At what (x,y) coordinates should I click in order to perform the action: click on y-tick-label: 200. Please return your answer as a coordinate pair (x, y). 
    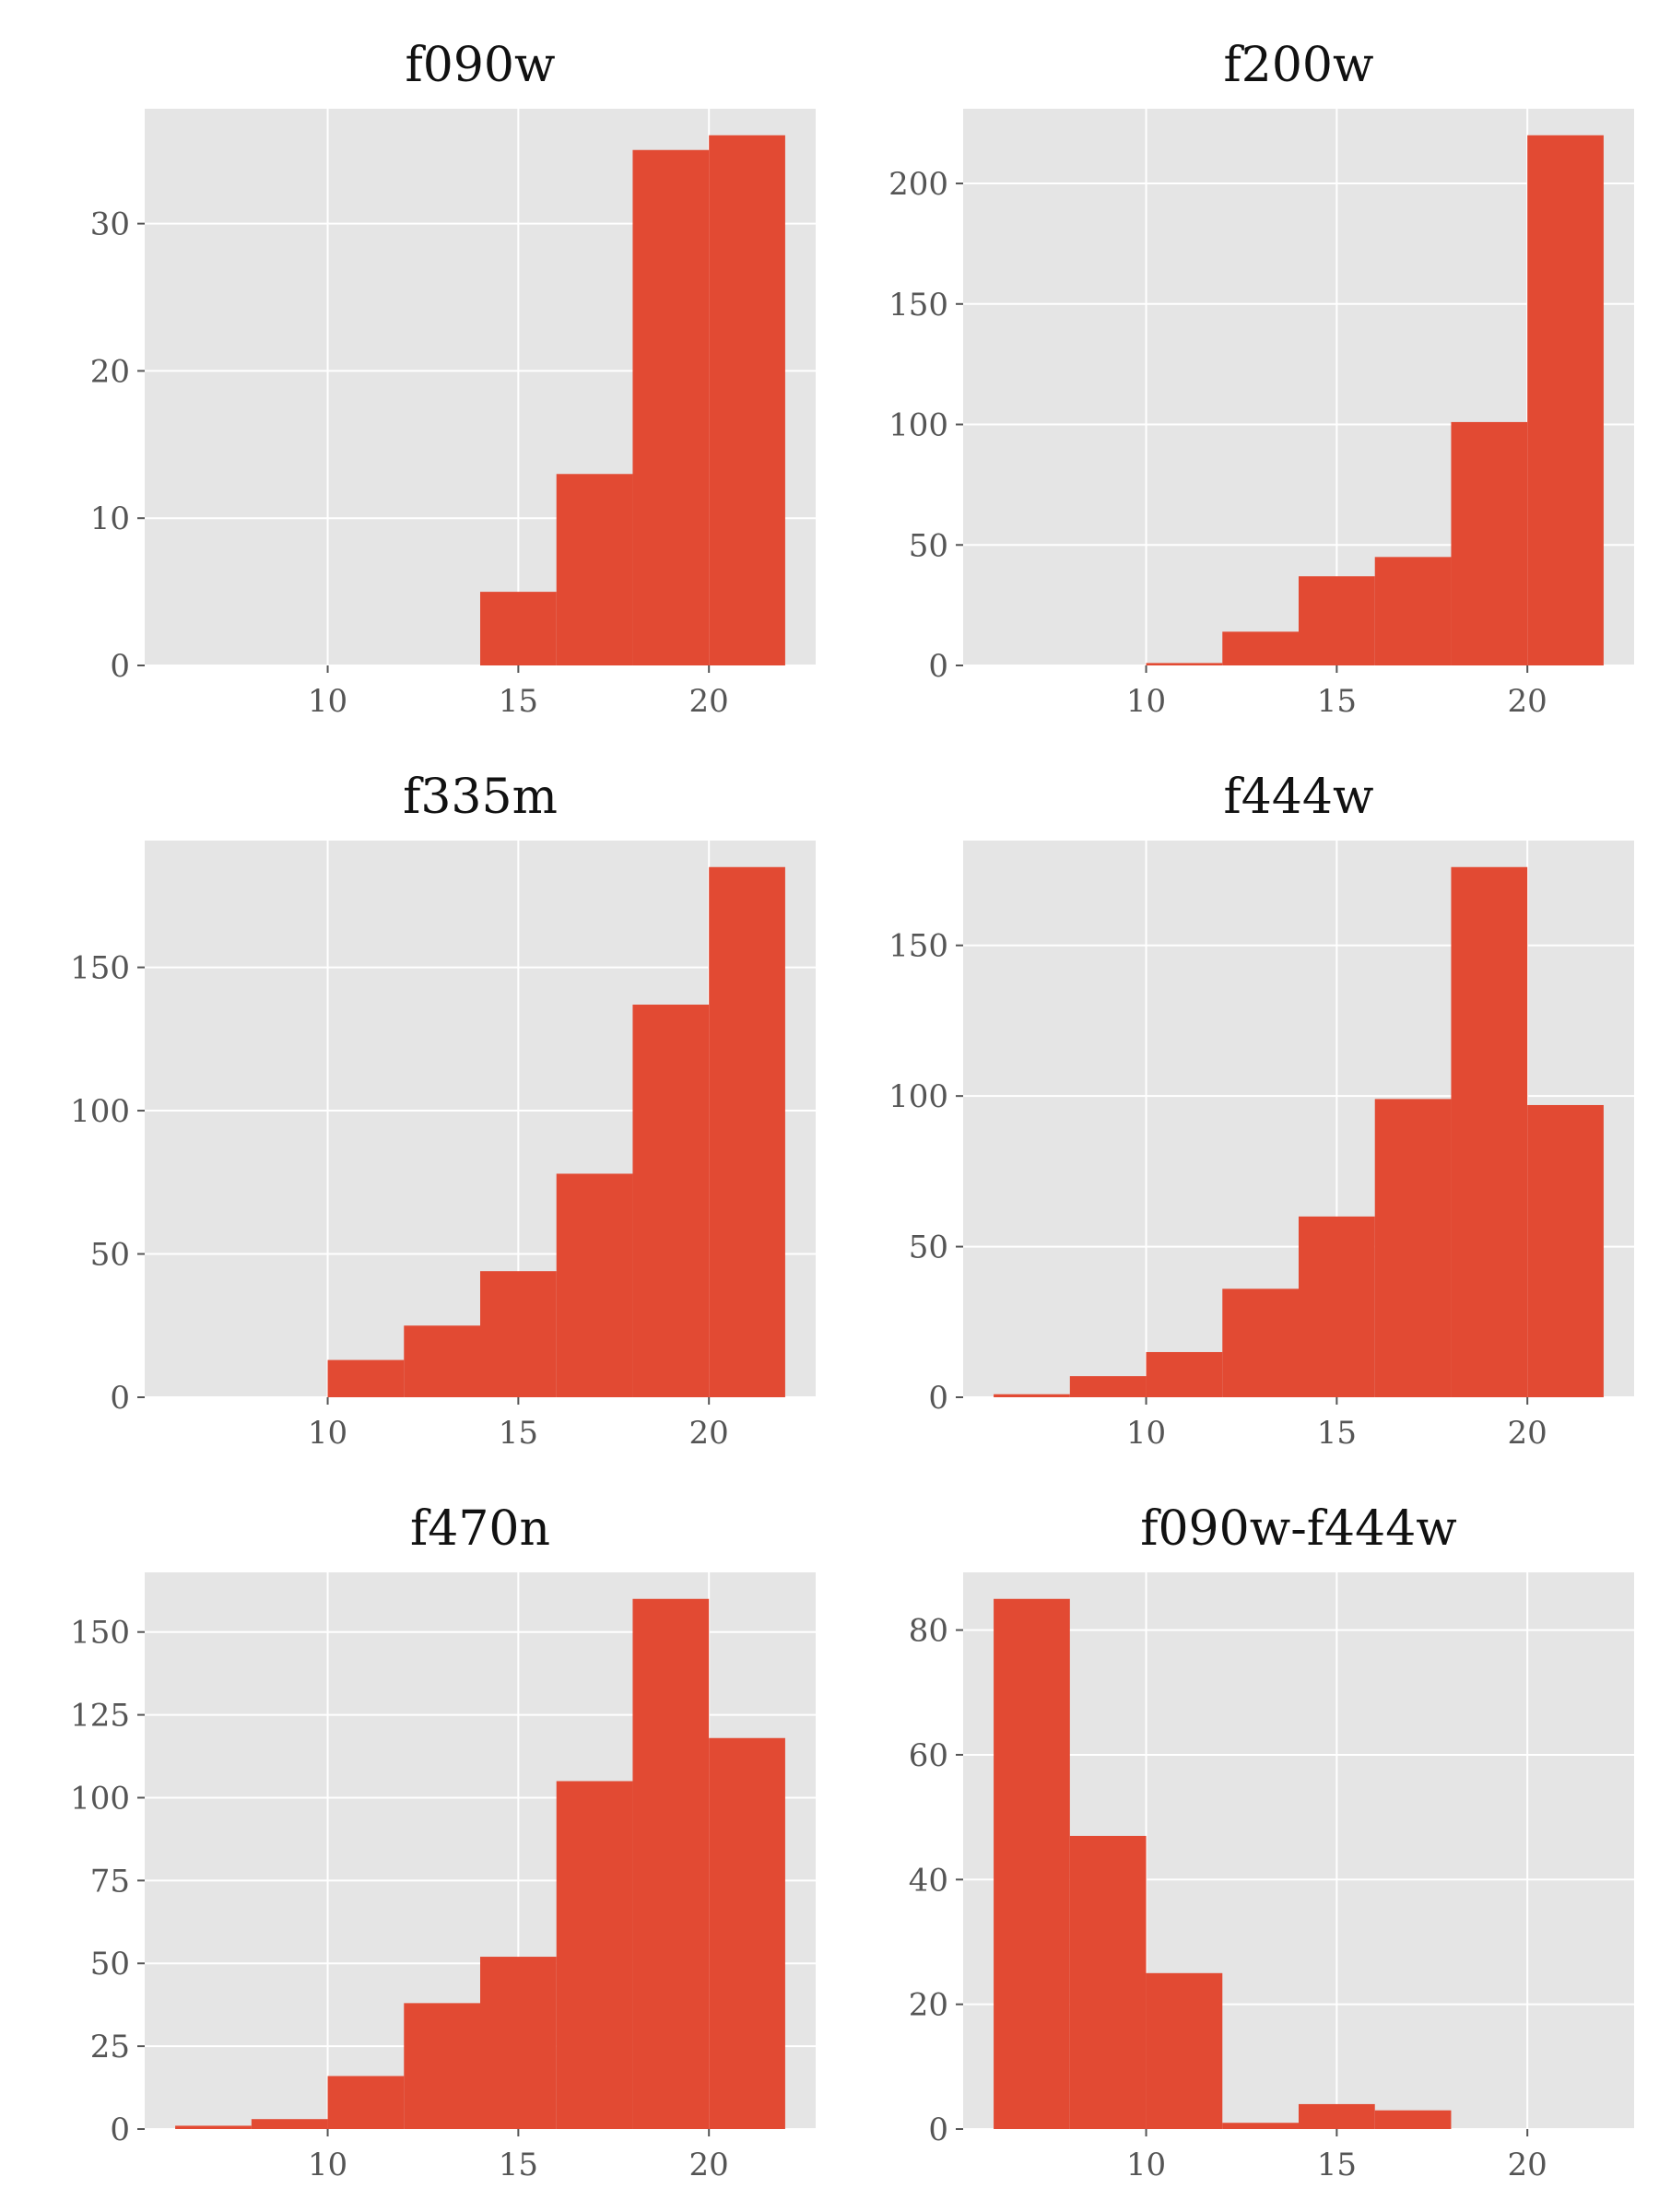
    Looking at the image, I should click on (918, 184).